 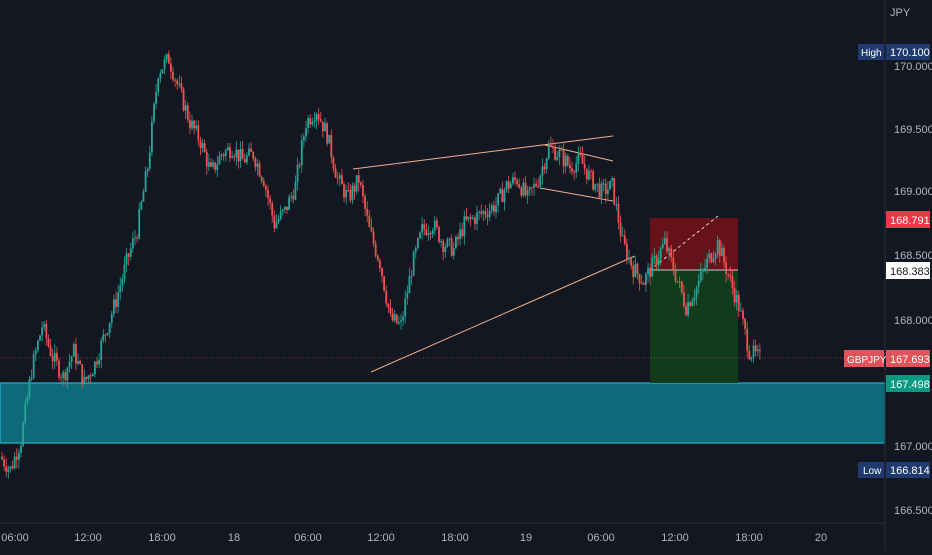 I want to click on high-value: 170.100, so click(x=910, y=53).